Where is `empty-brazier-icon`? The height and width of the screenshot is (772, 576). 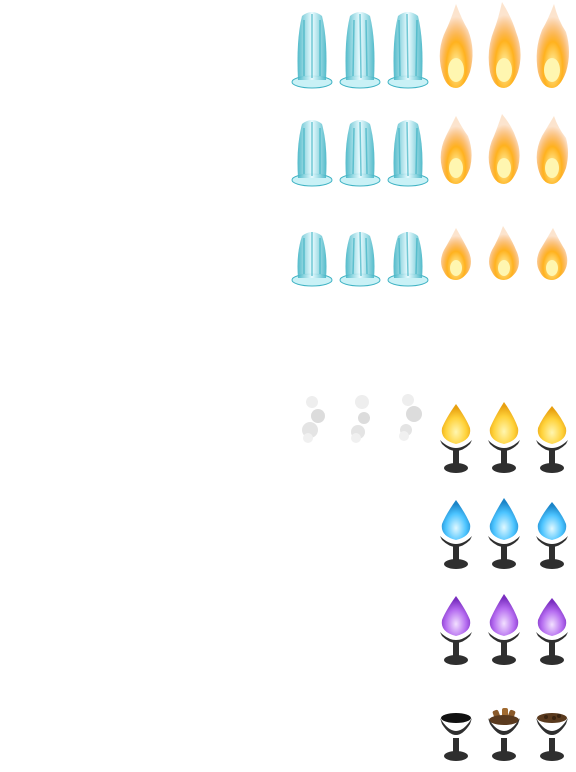
empty-brazier-icon is located at coordinates (456, 720).